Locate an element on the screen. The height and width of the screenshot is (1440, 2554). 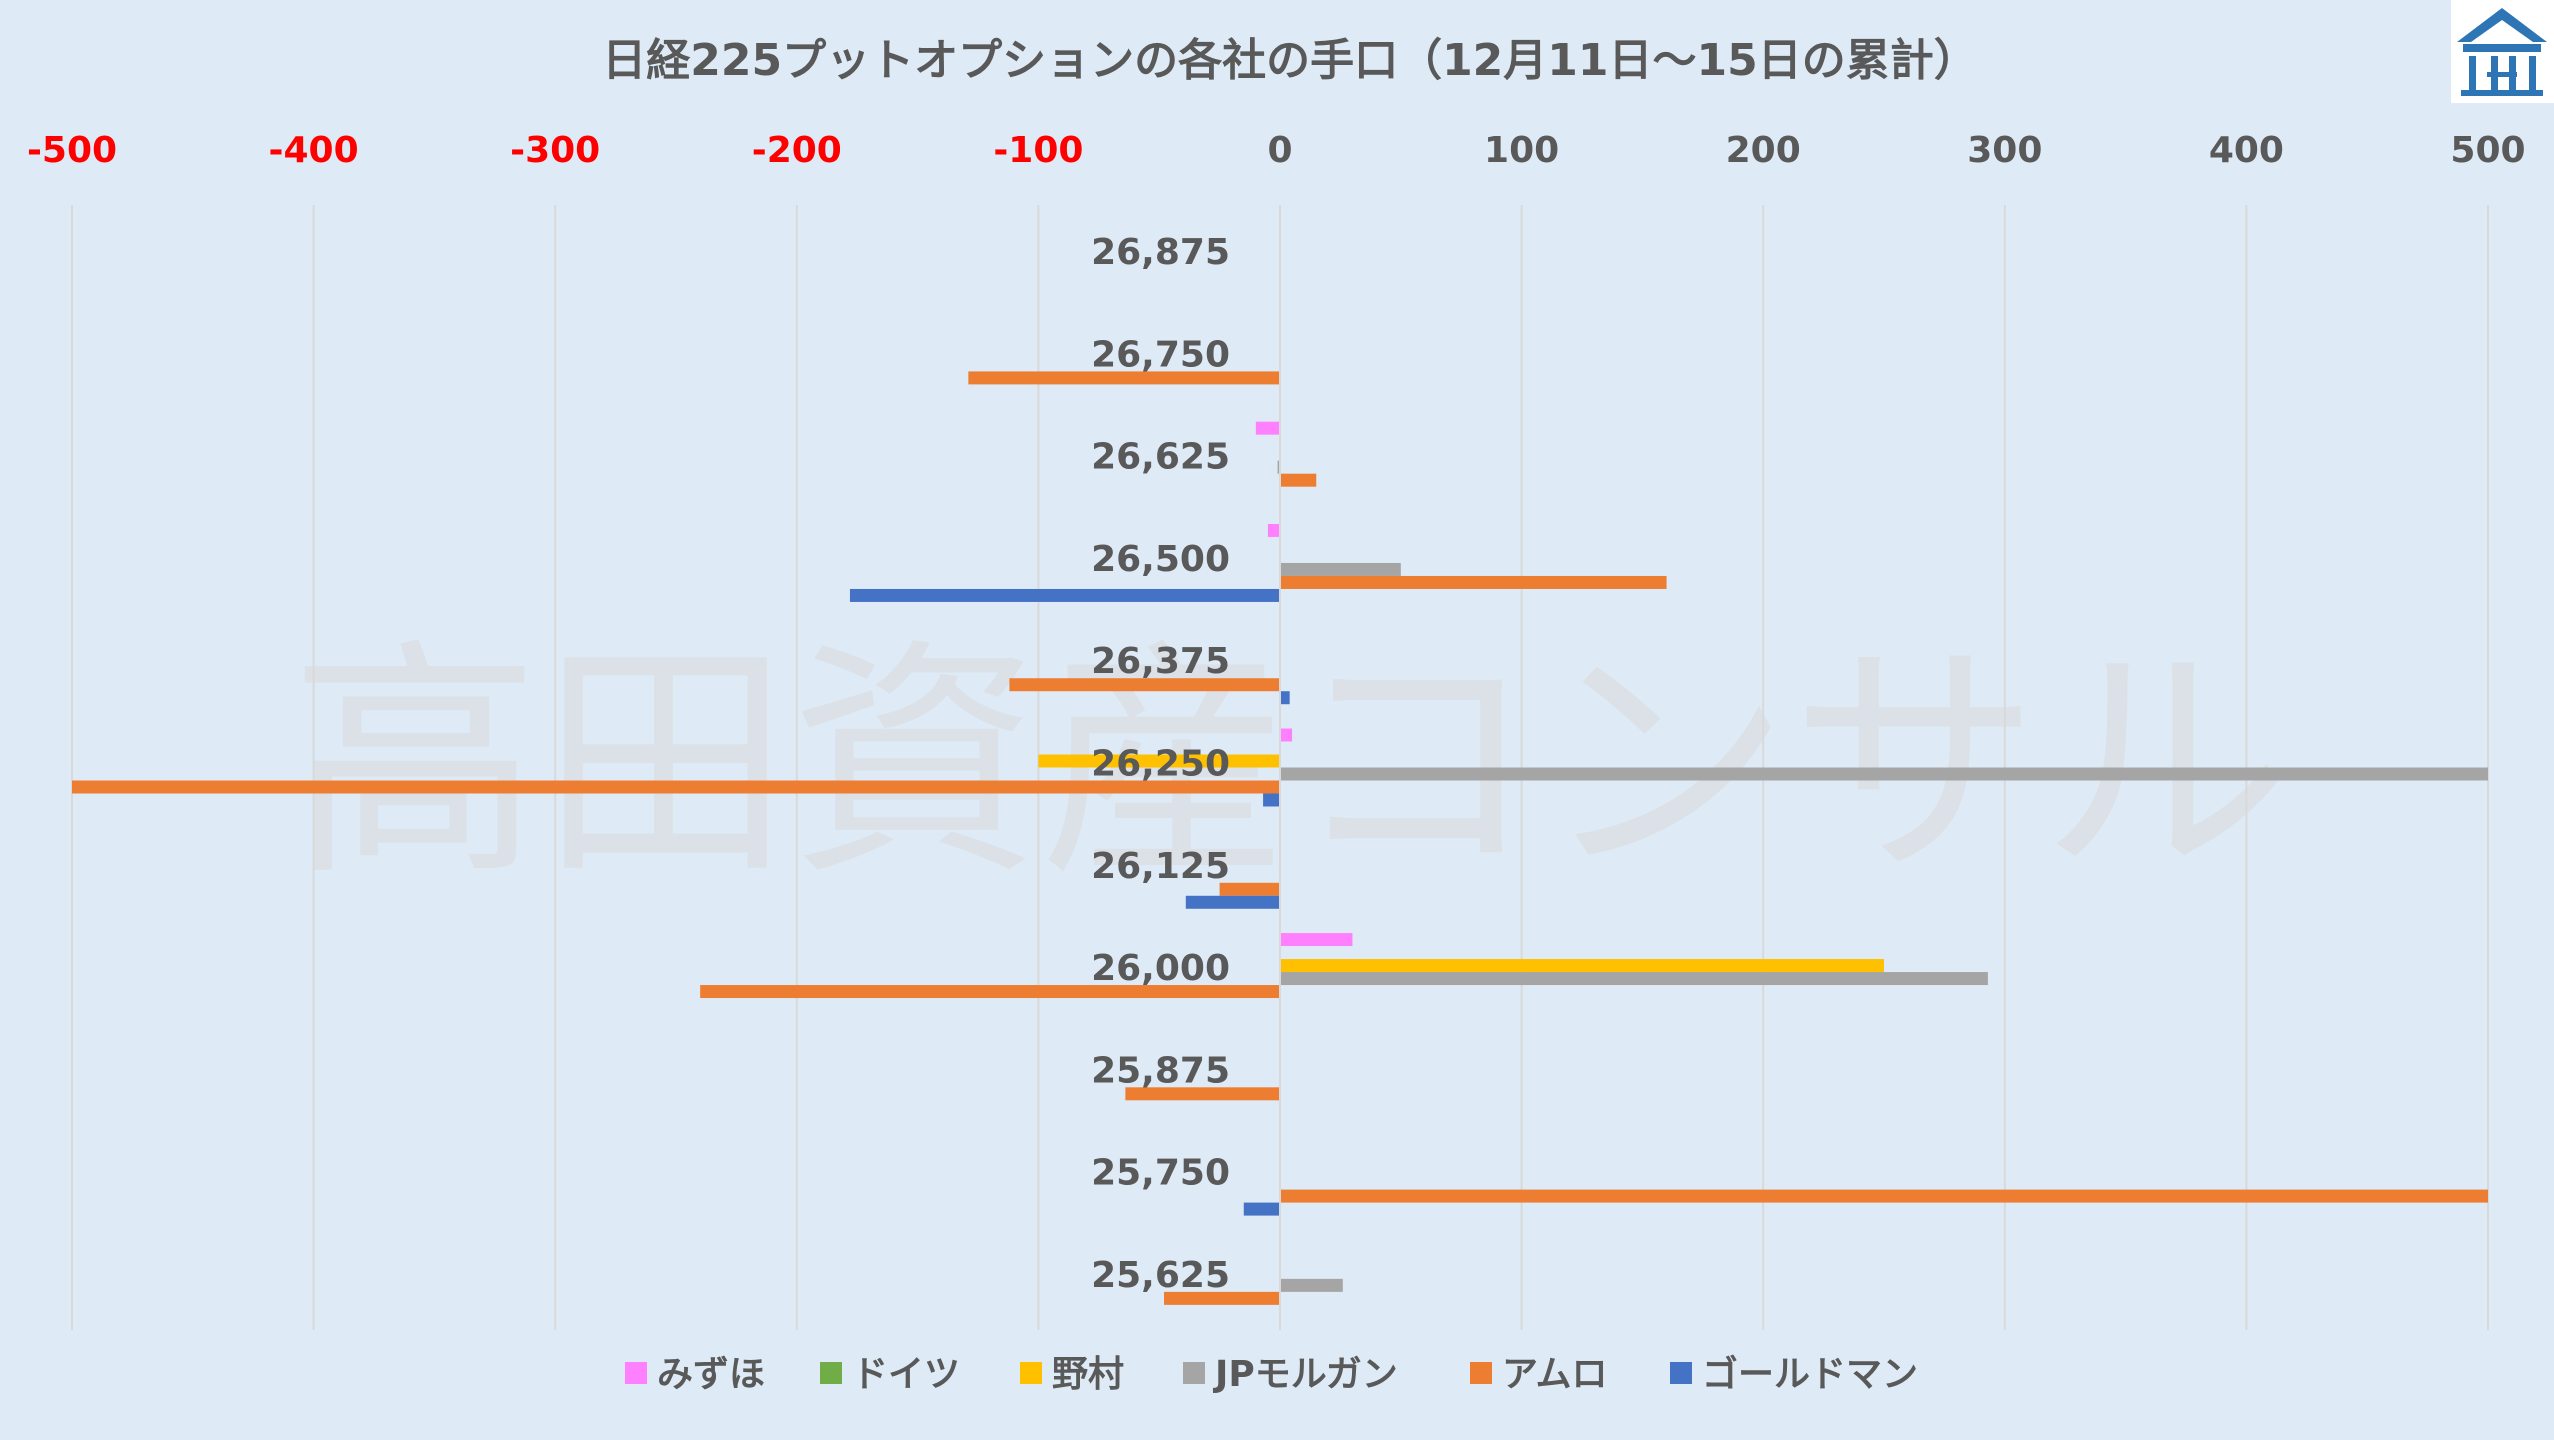
legend-item: みずほ is located at coordinates (695, 1374).